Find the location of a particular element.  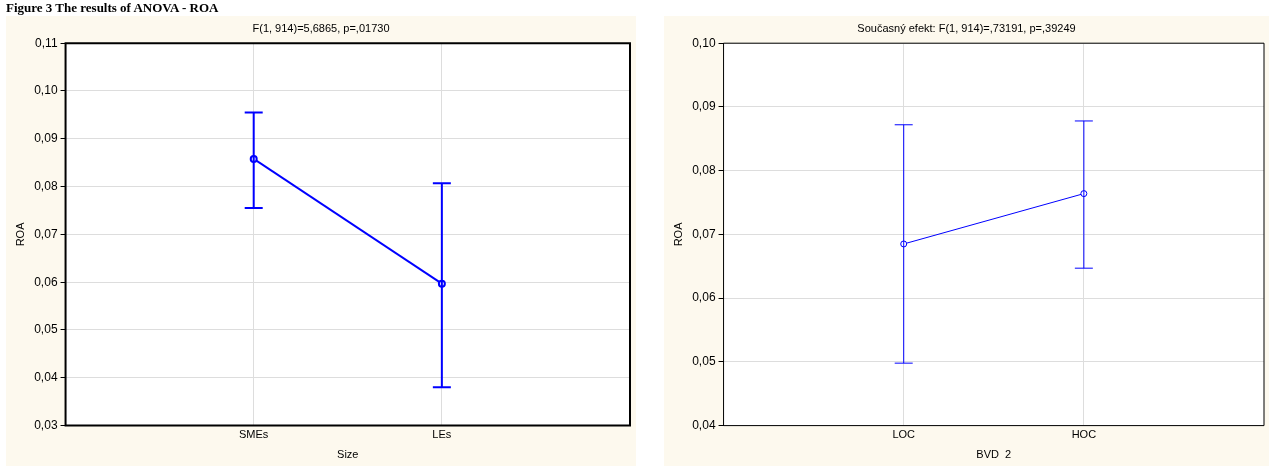

chart-title: Současný efekt: F(1, 914)=,73191, p=,39249 is located at coordinates (966, 27).